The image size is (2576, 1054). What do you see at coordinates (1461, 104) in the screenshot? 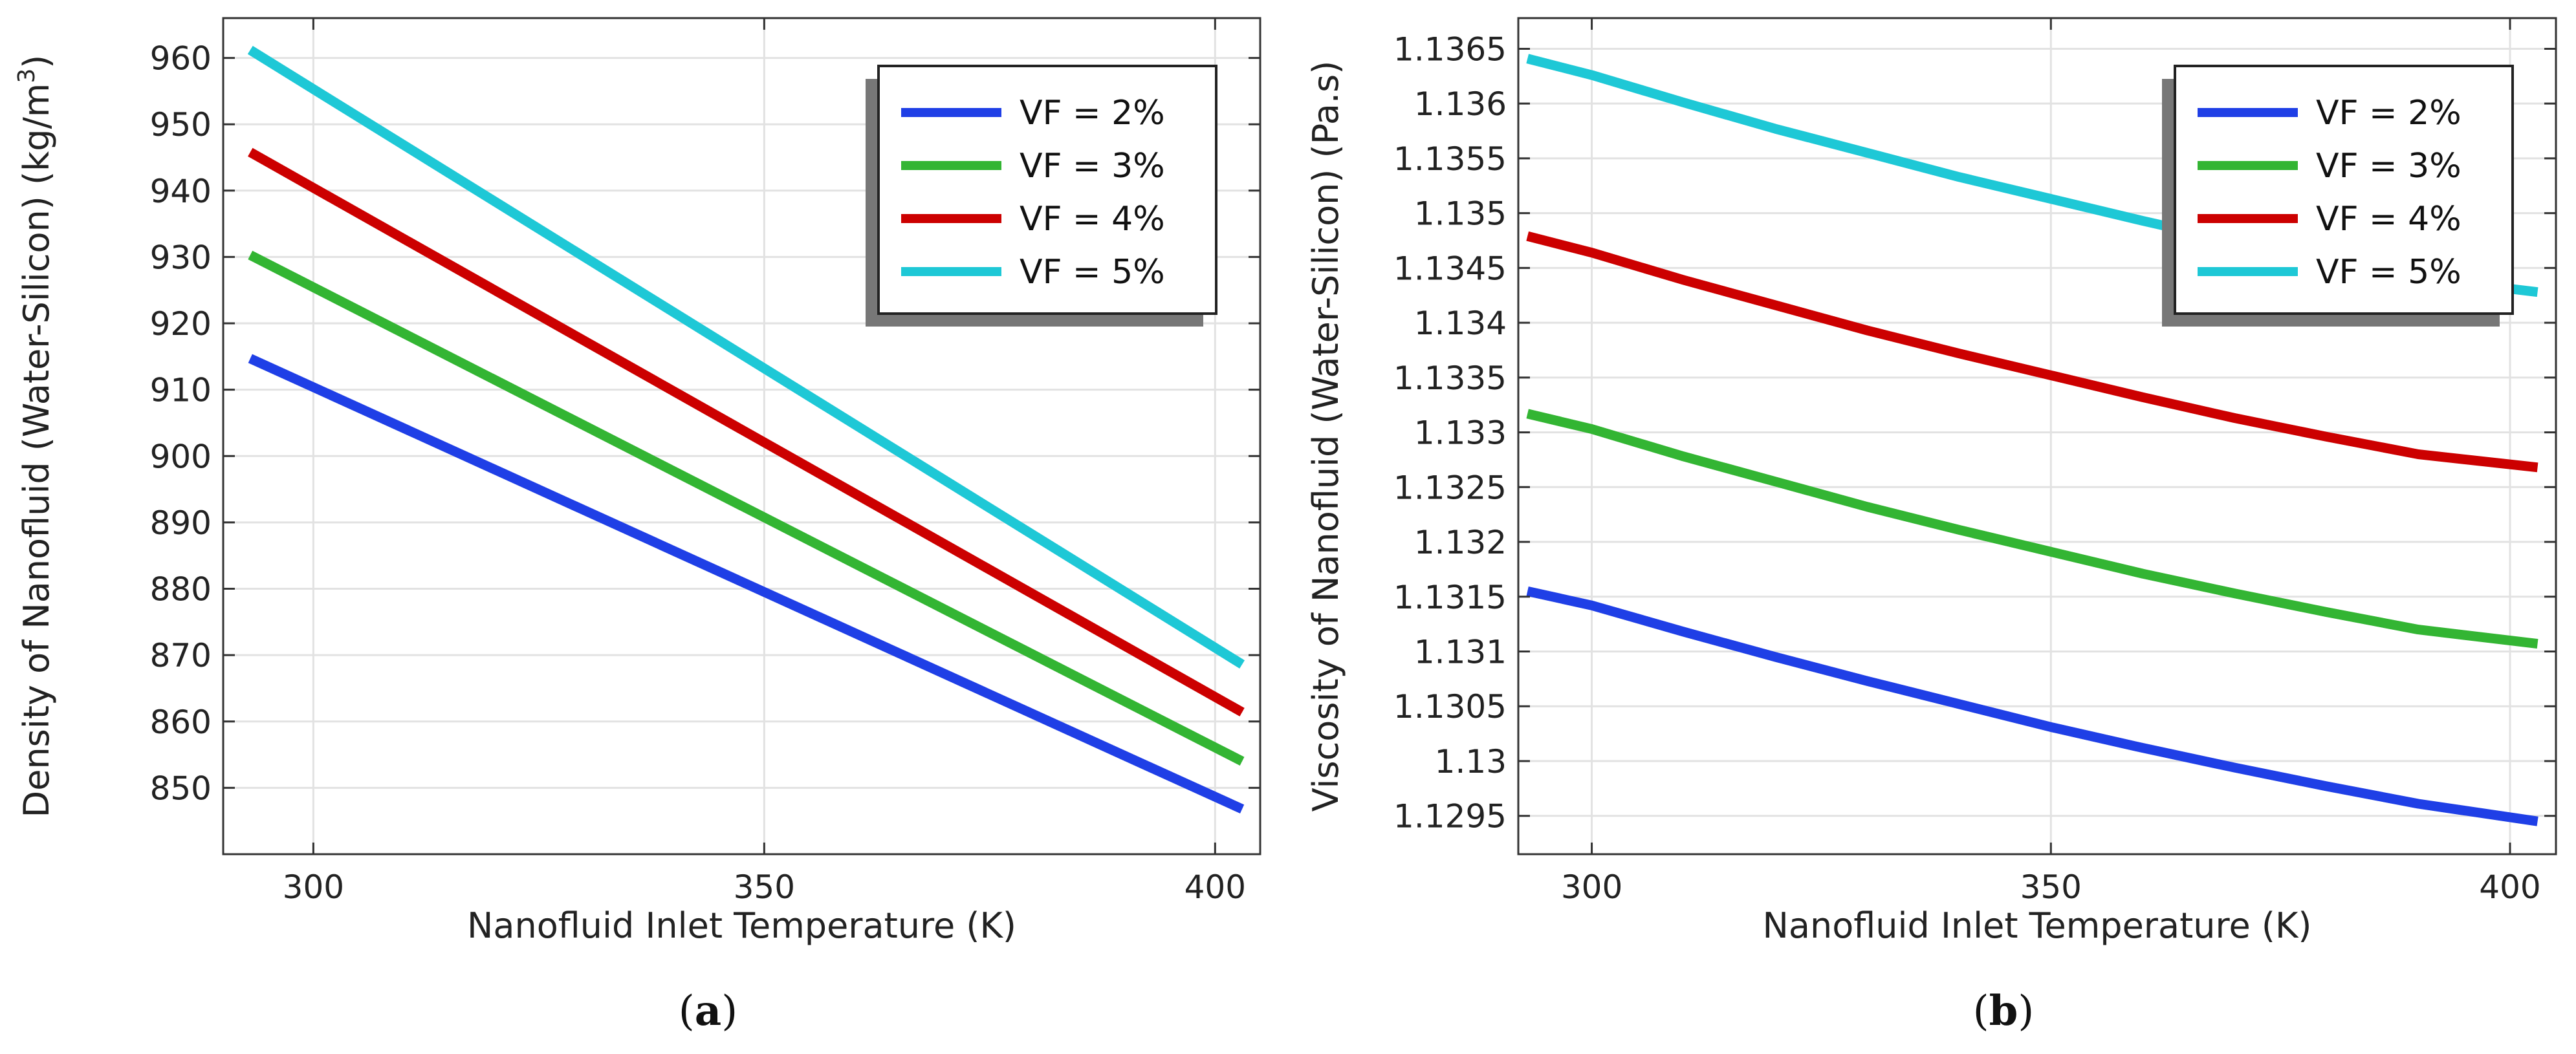
I see `chart-b-ytick-label-13: 1.136` at bounding box center [1461, 104].